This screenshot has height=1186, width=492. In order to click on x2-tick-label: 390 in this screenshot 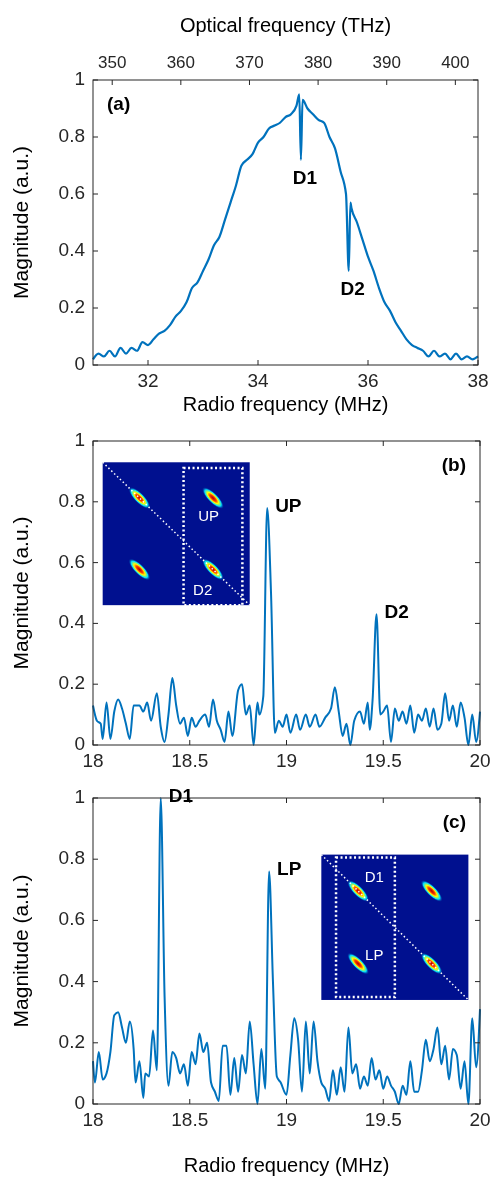, I will do `click(386, 62)`.